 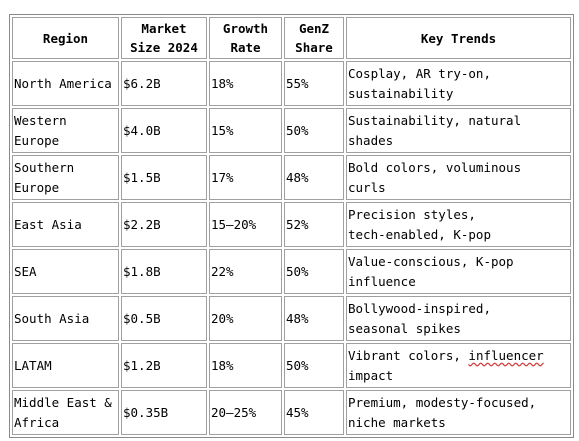 What do you see at coordinates (65, 177) in the screenshot?
I see `cell-region: Southern Europe` at bounding box center [65, 177].